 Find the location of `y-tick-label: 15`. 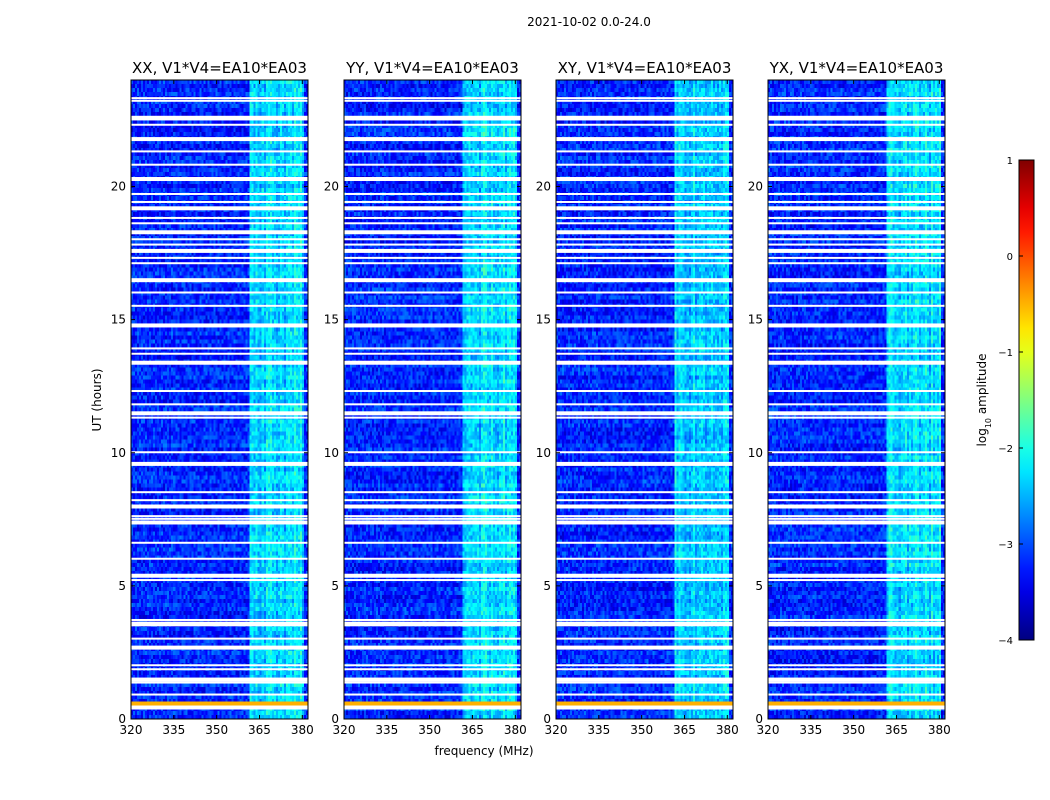

y-tick-label: 15 is located at coordinates (543, 320).